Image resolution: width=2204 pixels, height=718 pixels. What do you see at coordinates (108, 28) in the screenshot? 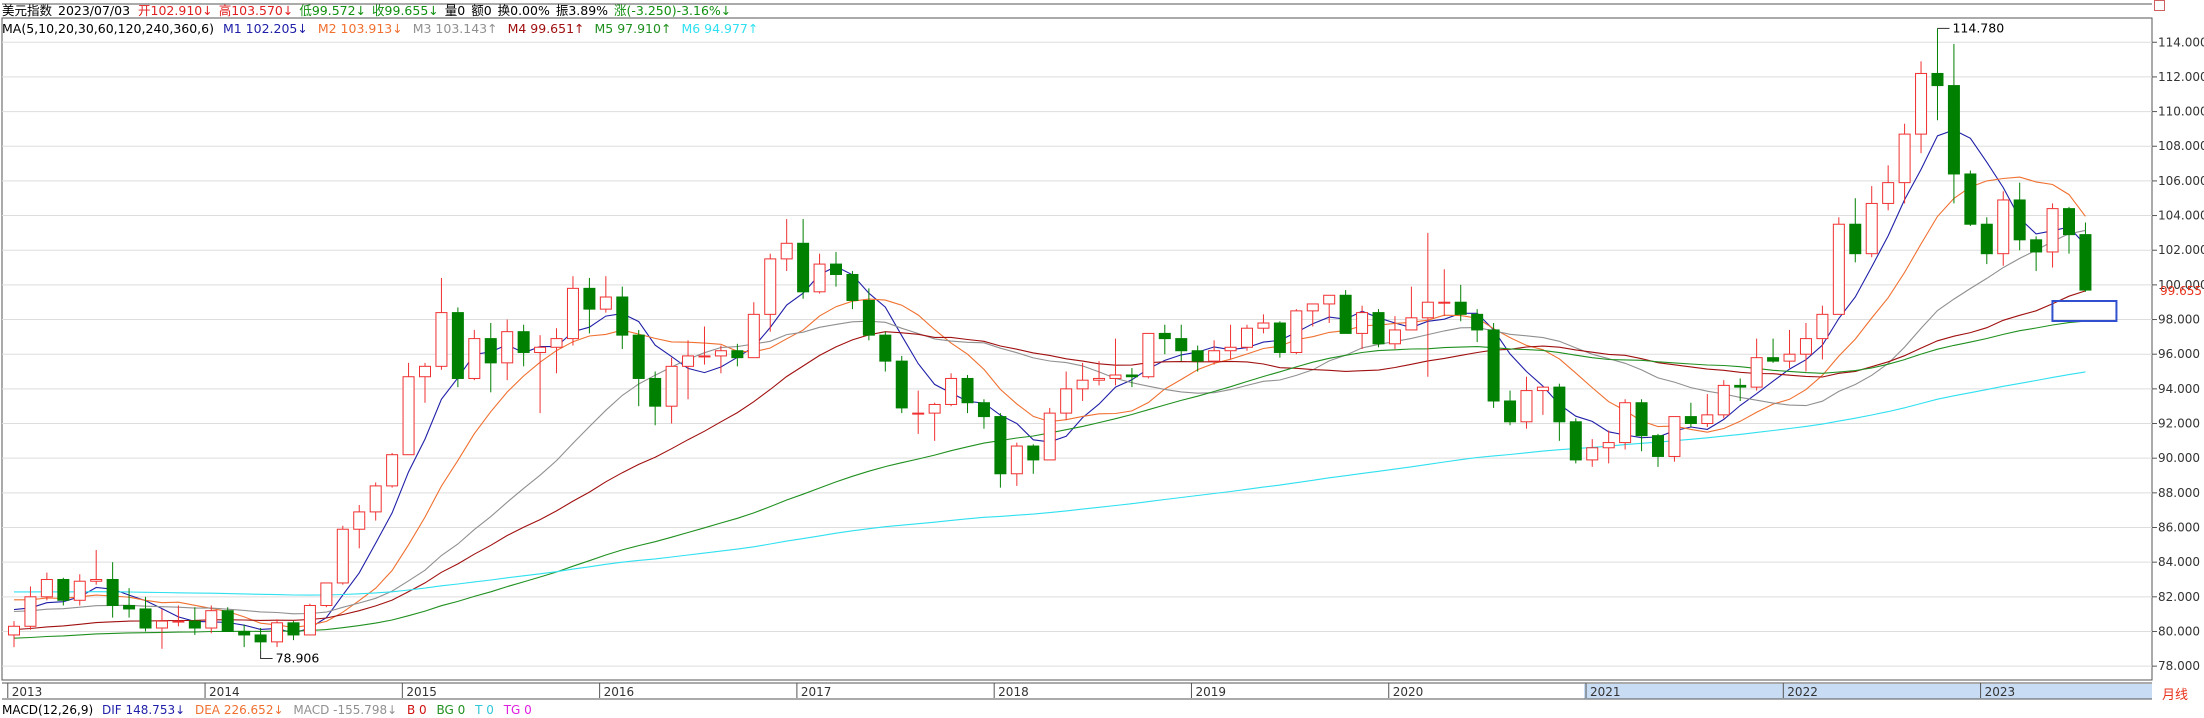
I see `ma-legend-label: MA(5,10,20,30,60,120,240,360,6)` at bounding box center [108, 28].